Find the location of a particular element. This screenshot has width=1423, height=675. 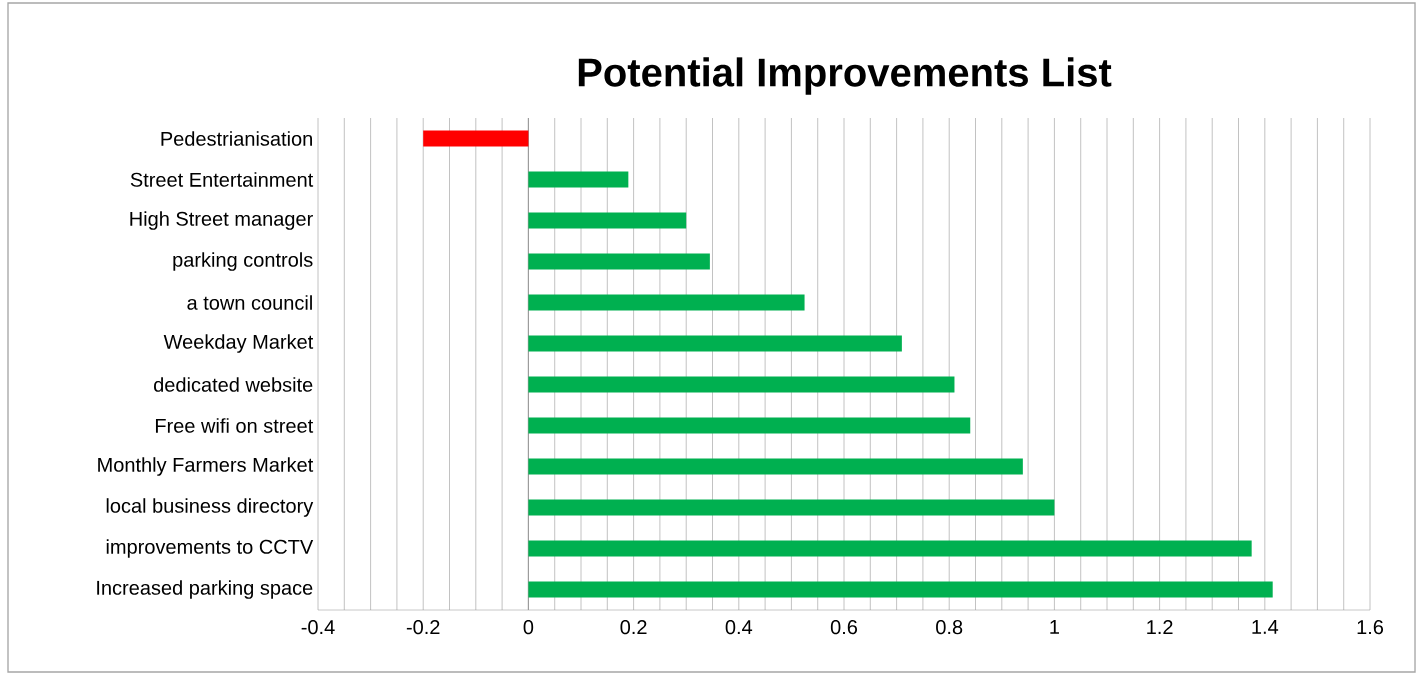

x-tick-label: 0.4 is located at coordinates (739, 627).